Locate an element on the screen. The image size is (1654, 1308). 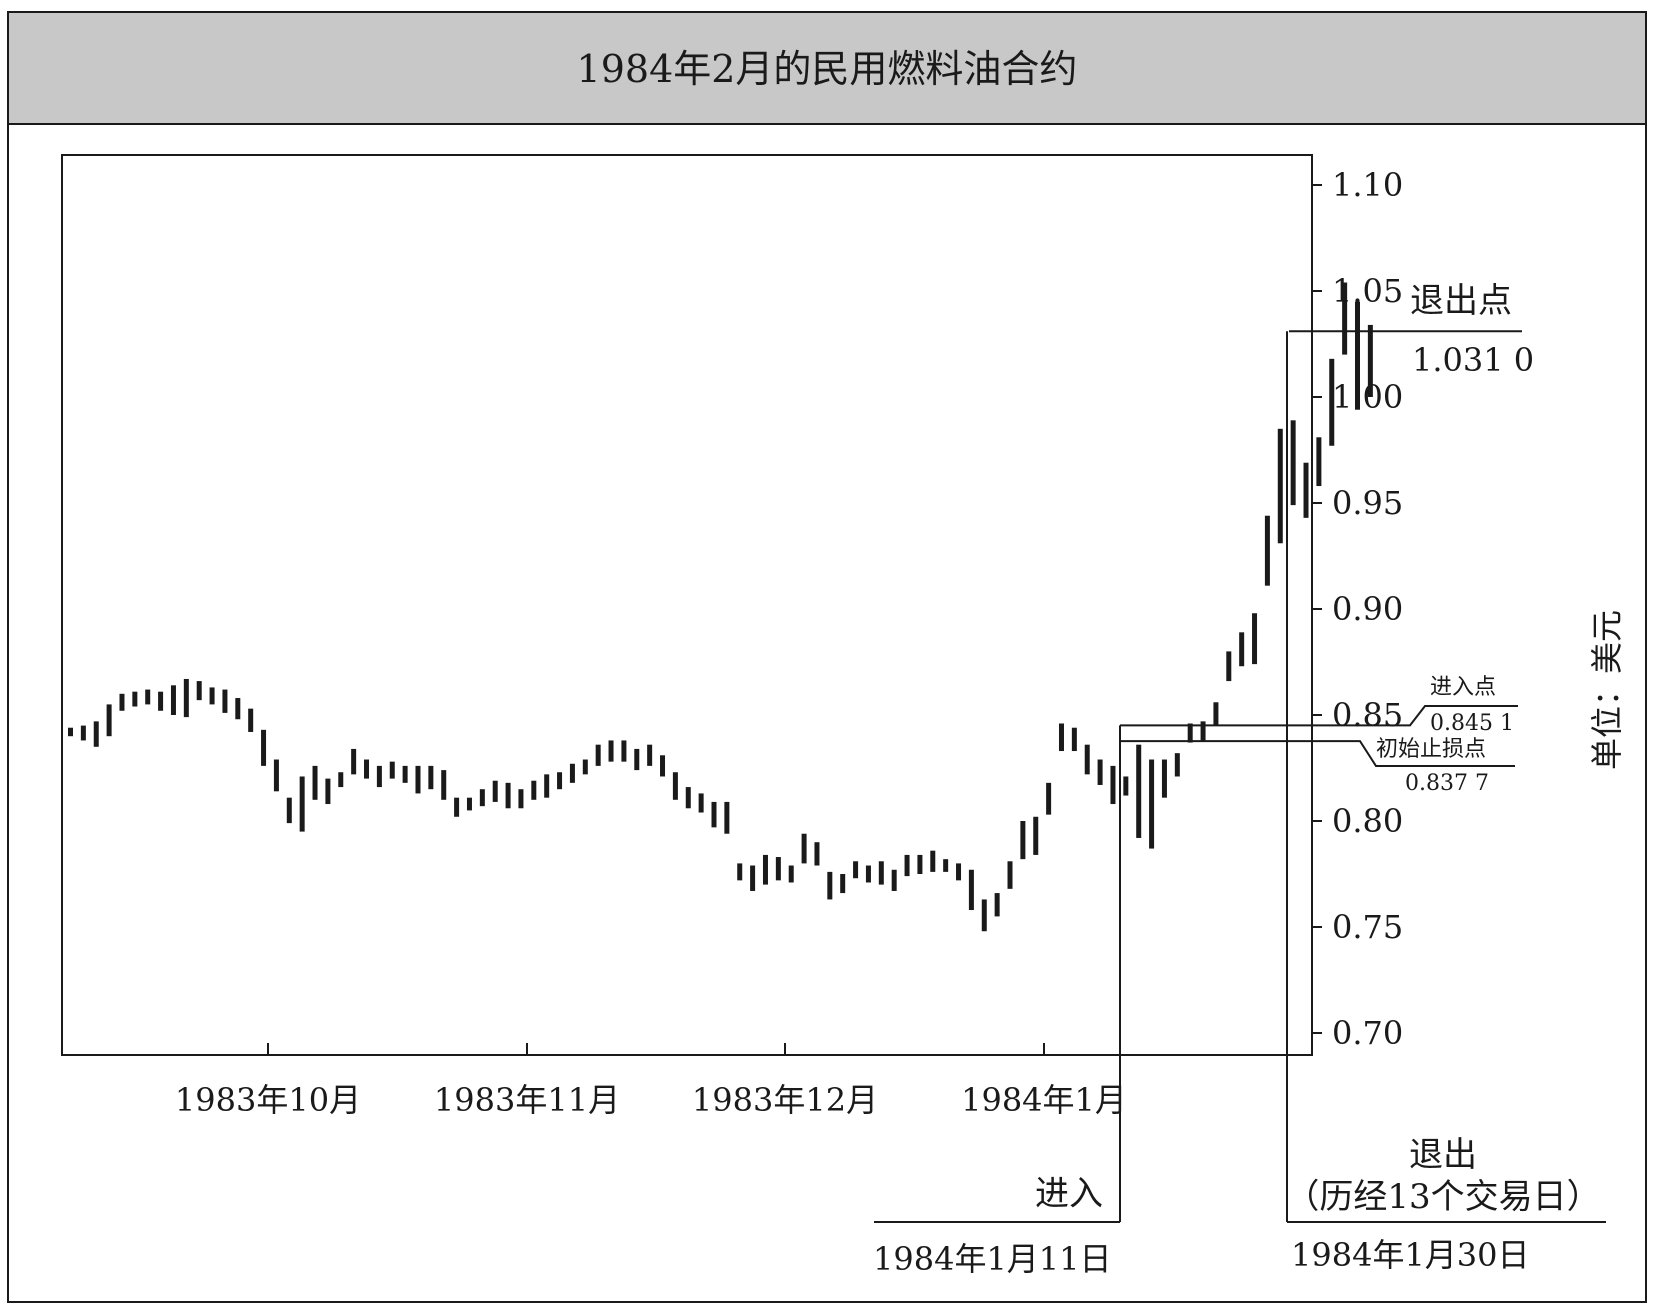
y-tick-label: 0.75 is located at coordinates (1367, 927).